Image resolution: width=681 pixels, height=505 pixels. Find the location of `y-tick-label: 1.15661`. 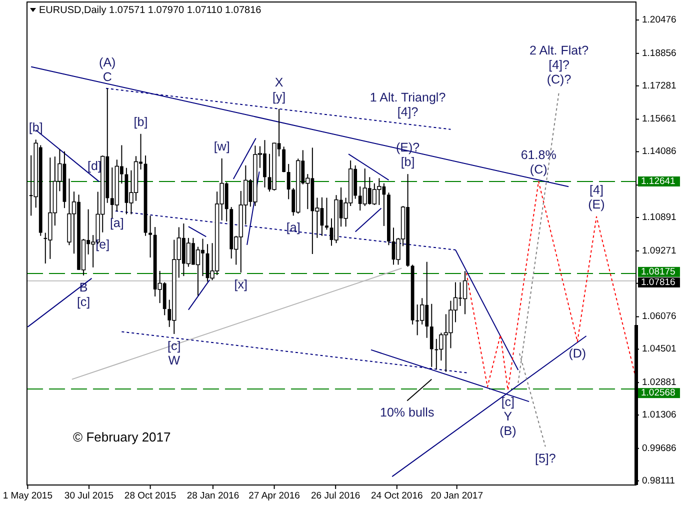

y-tick-label: 1.15661 is located at coordinates (659, 119).